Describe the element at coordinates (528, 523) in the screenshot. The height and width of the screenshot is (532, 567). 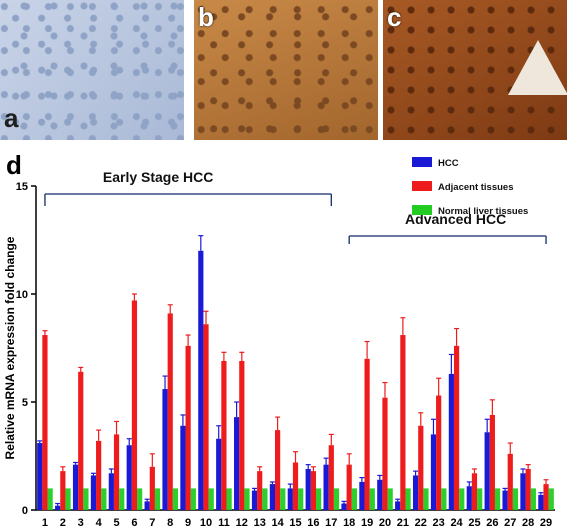
I see `x-tick-label: 28` at that location.